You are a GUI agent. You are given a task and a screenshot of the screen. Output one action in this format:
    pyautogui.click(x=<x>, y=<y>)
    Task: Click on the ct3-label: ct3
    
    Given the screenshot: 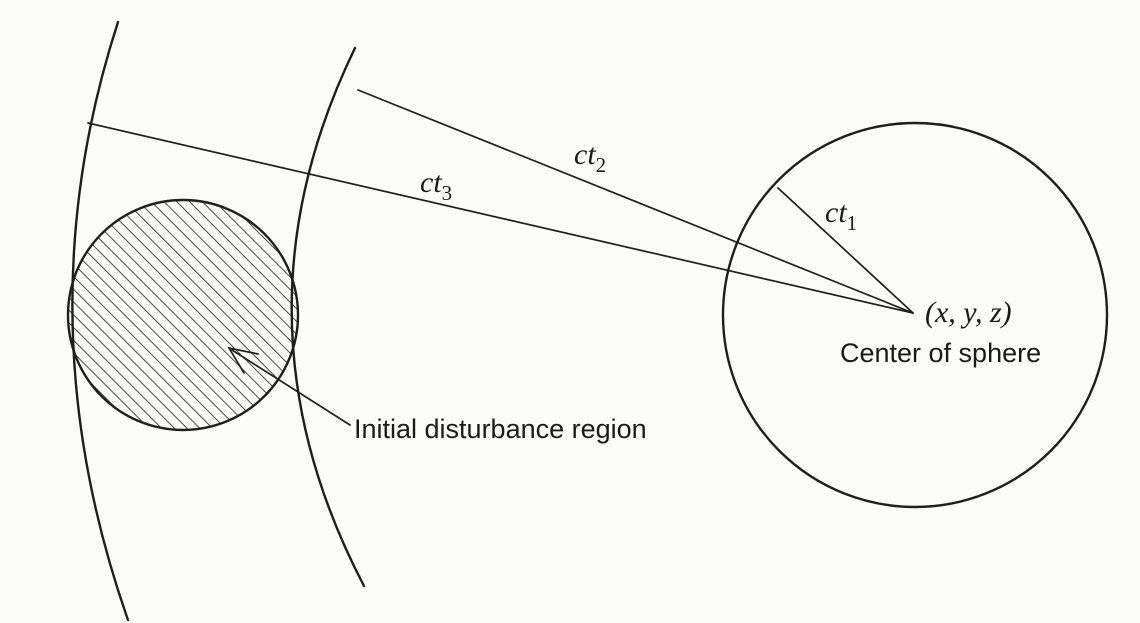 What is the action you would take?
    pyautogui.click(x=436, y=185)
    